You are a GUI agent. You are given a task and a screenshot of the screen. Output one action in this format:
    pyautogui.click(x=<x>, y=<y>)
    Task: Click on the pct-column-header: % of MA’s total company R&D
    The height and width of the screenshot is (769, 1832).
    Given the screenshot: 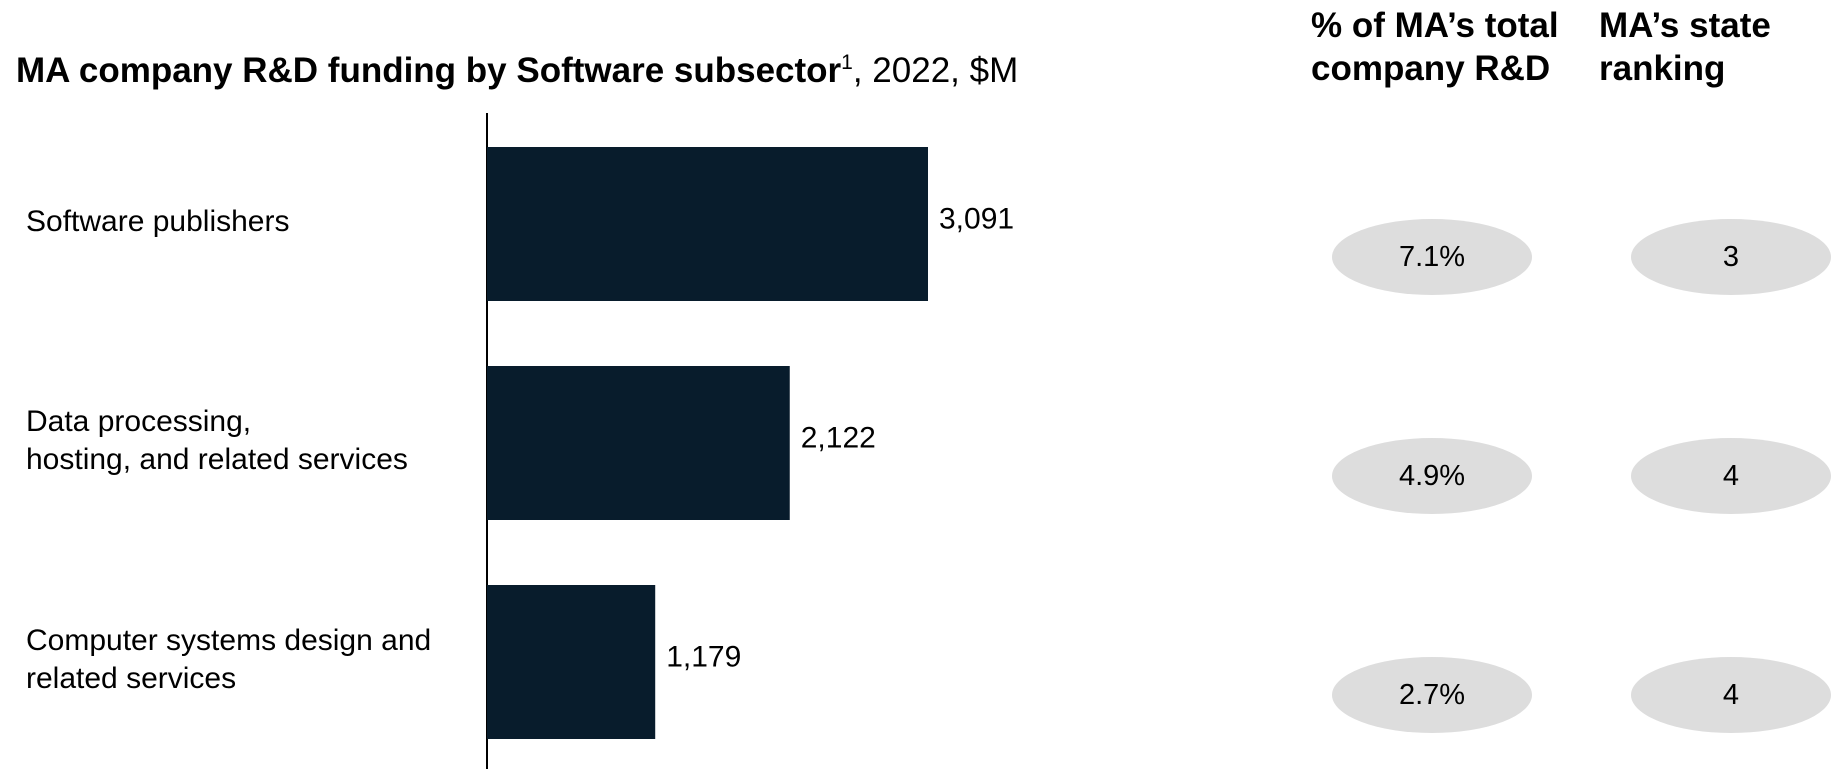 What is the action you would take?
    pyautogui.click(x=1435, y=47)
    